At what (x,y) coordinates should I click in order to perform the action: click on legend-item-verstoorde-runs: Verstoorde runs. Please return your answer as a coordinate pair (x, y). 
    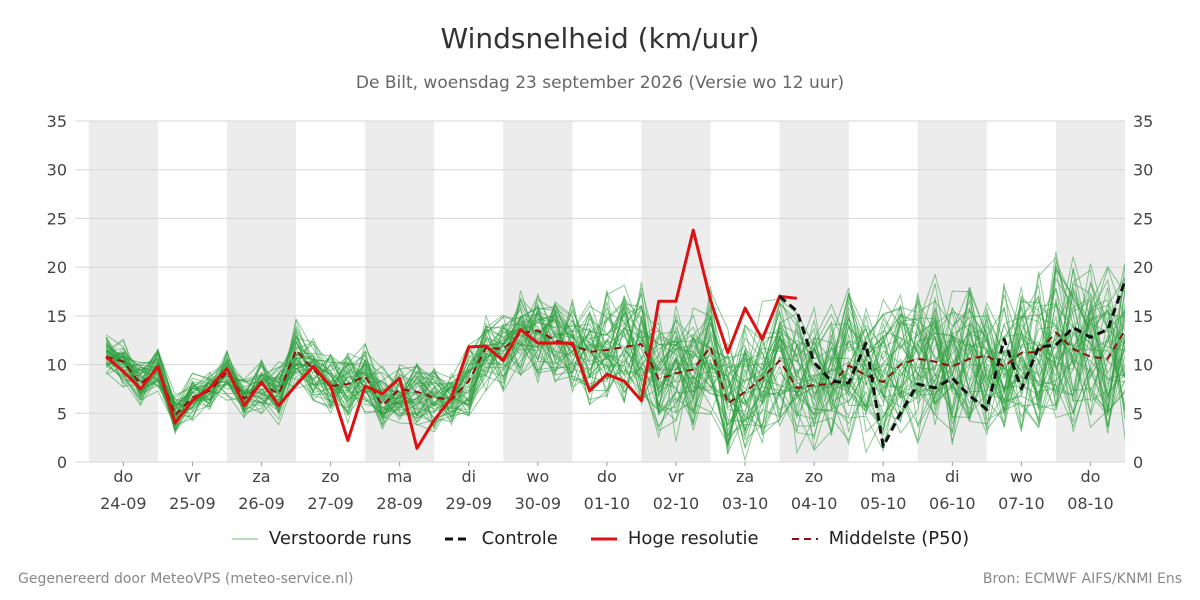
    Looking at the image, I should click on (321, 538).